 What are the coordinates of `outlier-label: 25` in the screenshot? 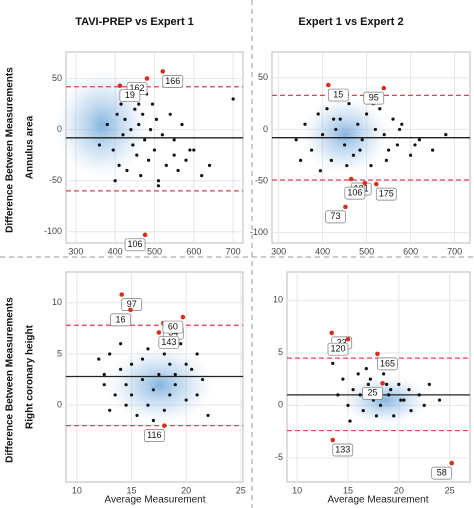 It's located at (373, 393).